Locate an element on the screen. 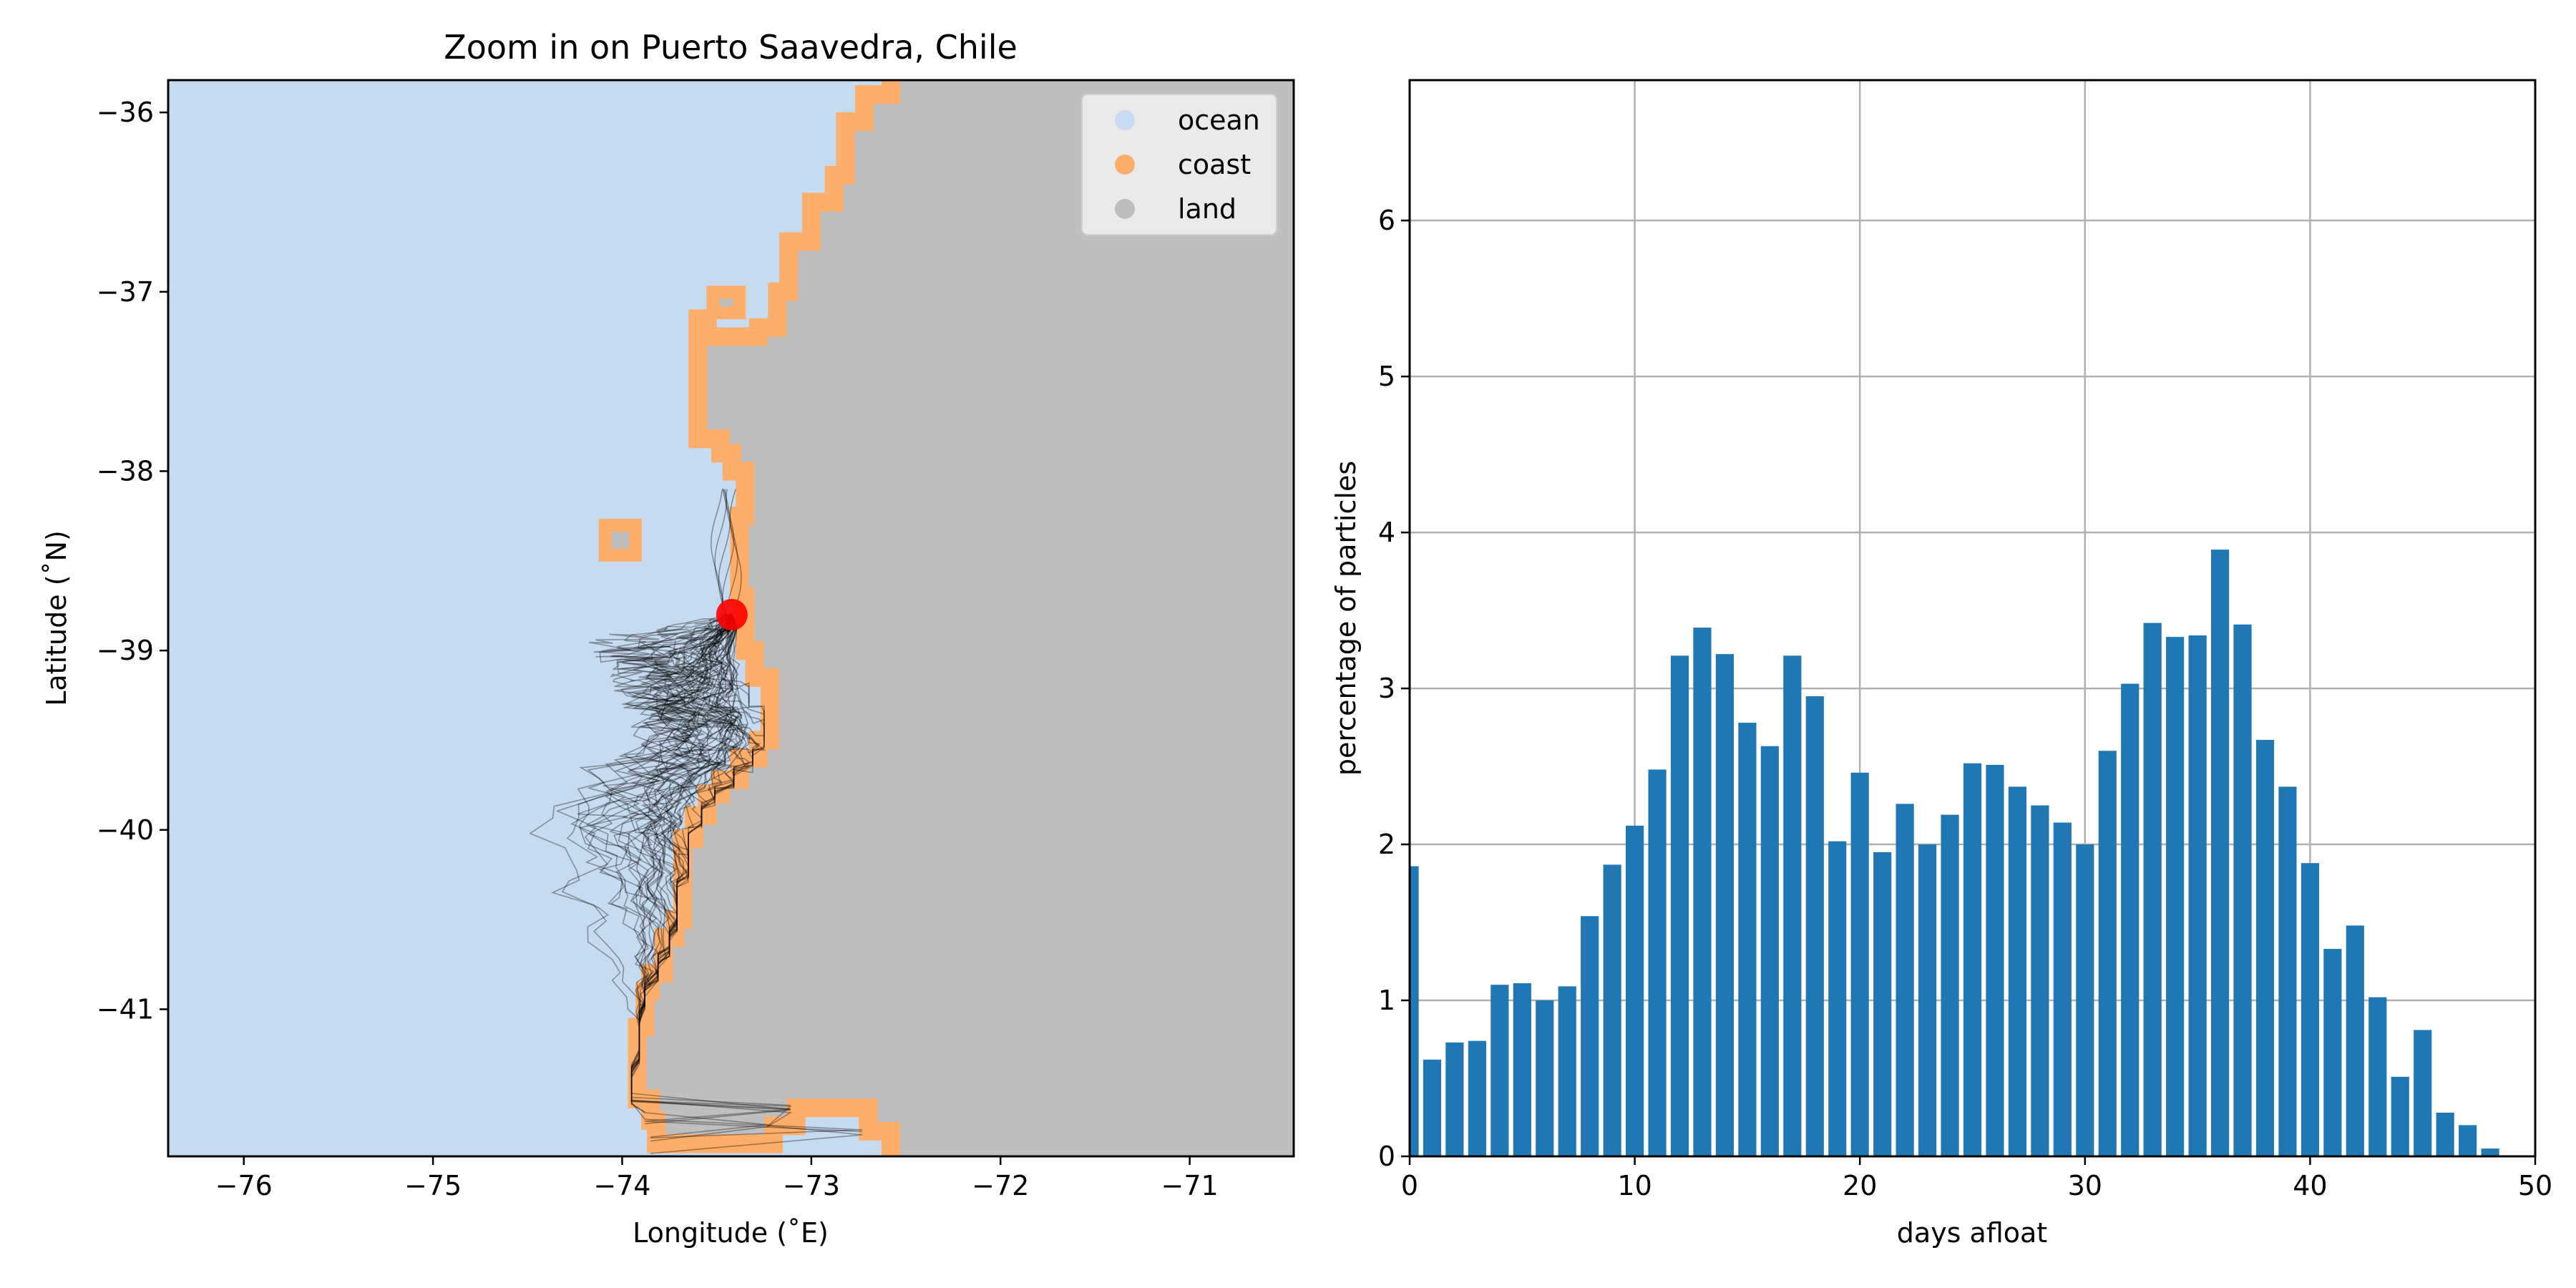  map-x-tick-label: −75 is located at coordinates (433, 1185).